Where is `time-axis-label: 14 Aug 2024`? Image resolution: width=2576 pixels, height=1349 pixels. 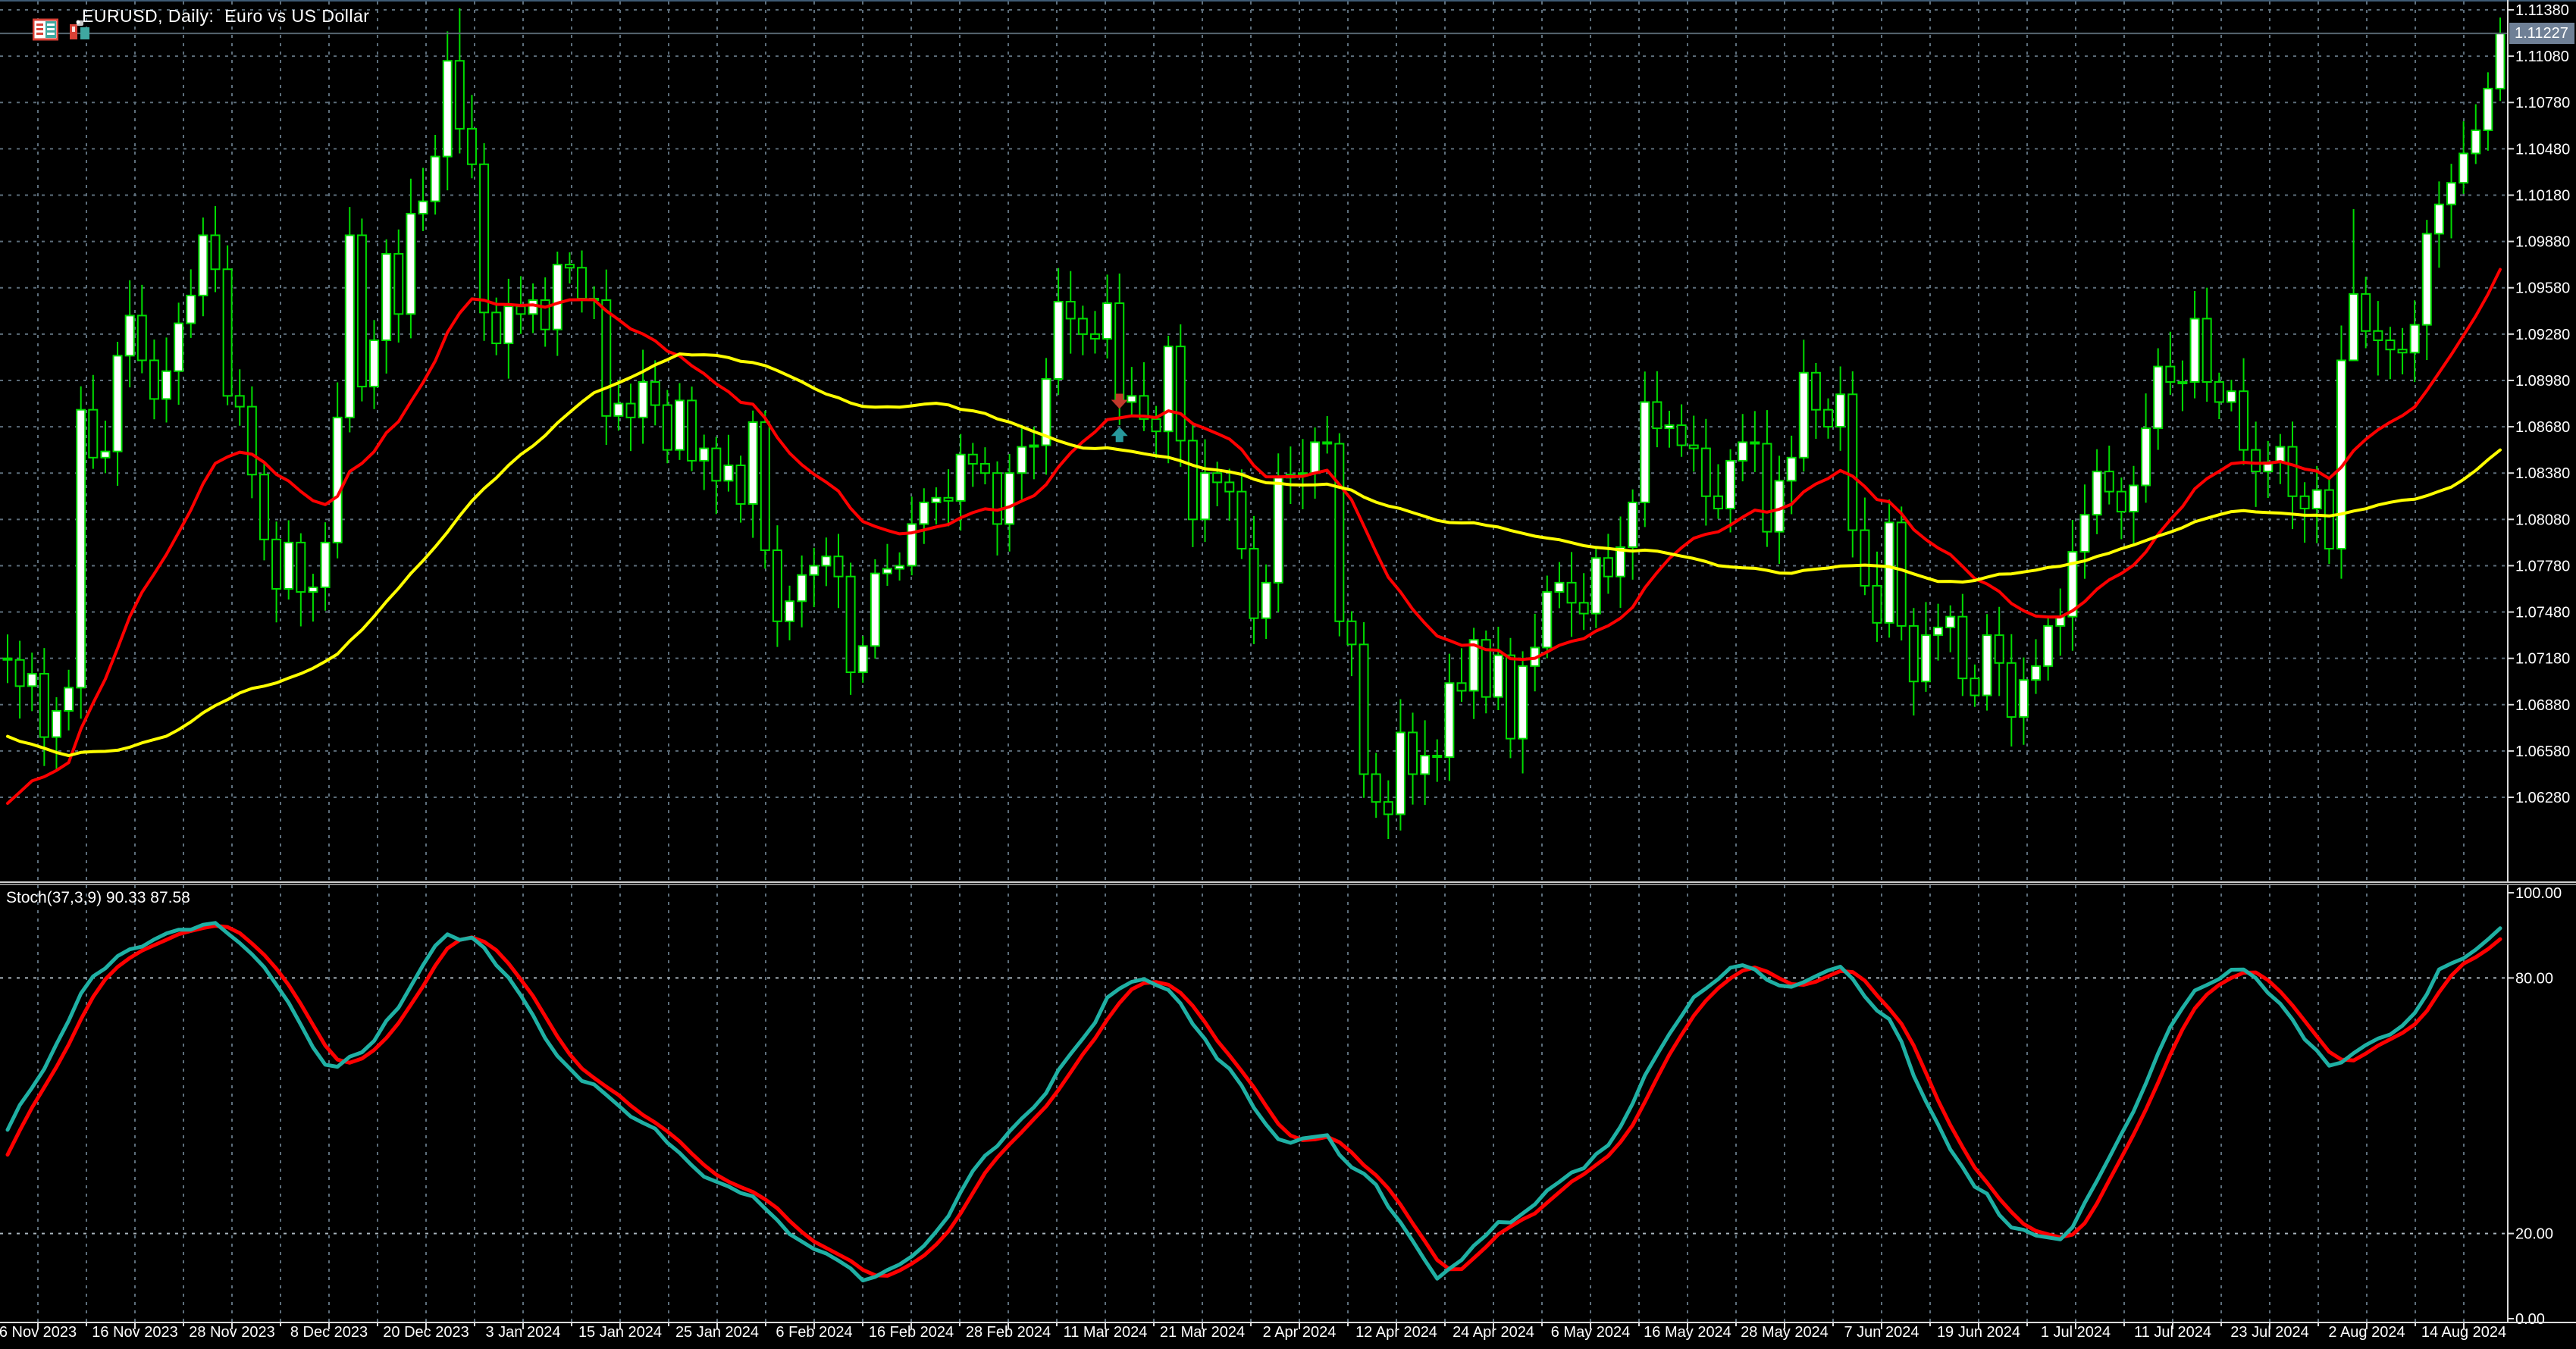 time-axis-label: 14 Aug 2024 is located at coordinates (2463, 1333).